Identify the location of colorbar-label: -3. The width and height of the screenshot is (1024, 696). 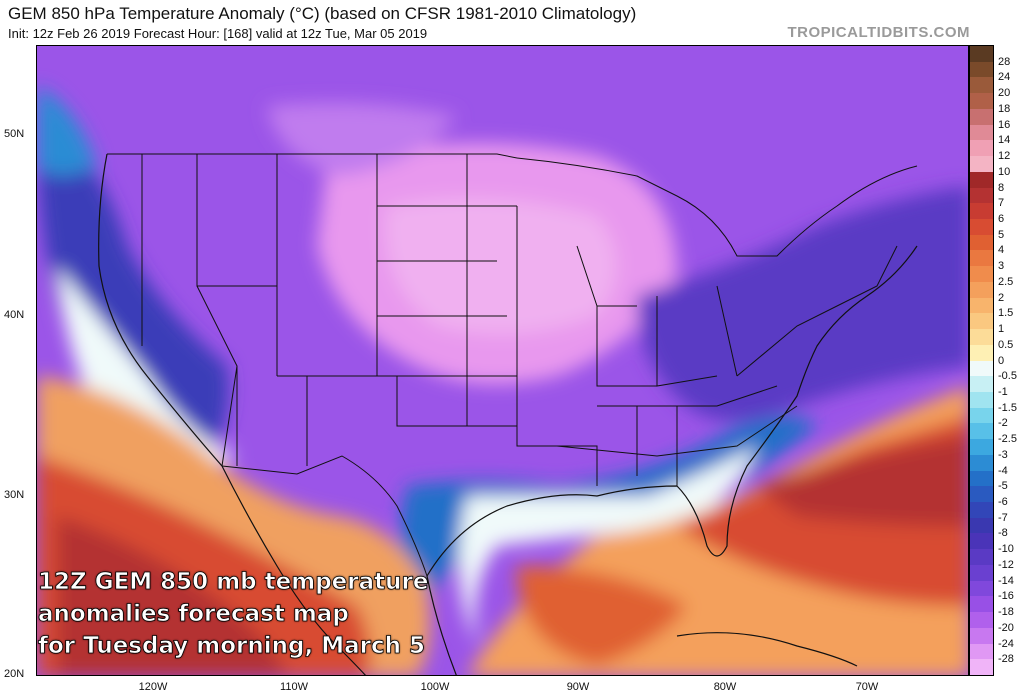
(1003, 454).